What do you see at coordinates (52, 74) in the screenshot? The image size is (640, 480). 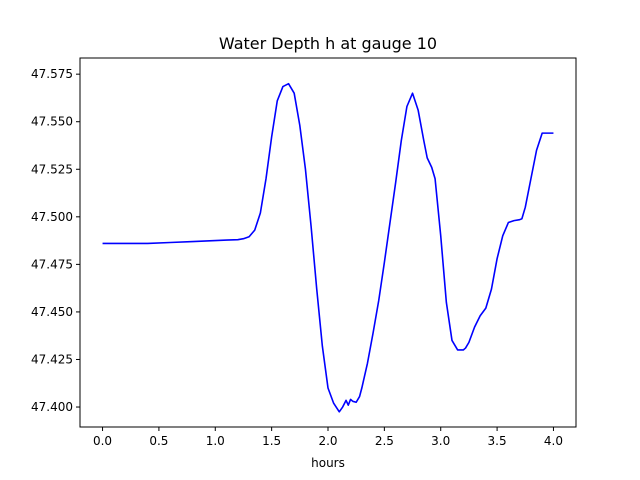 I see `y-tick-label: 47.575` at bounding box center [52, 74].